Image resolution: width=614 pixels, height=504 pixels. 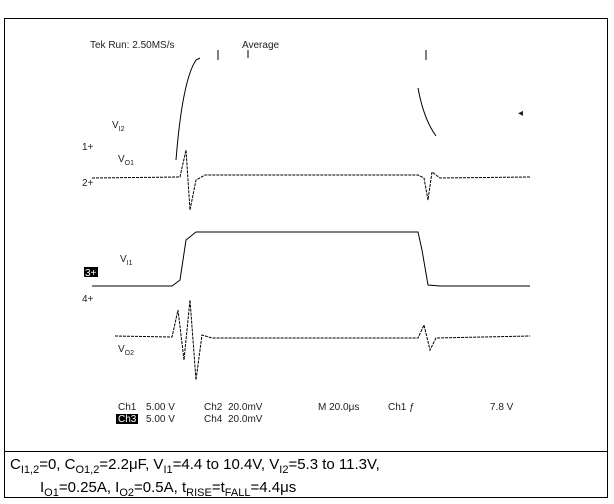 I want to click on caption-text: =4.4 to 10.4V, V, so click(x=226, y=464).